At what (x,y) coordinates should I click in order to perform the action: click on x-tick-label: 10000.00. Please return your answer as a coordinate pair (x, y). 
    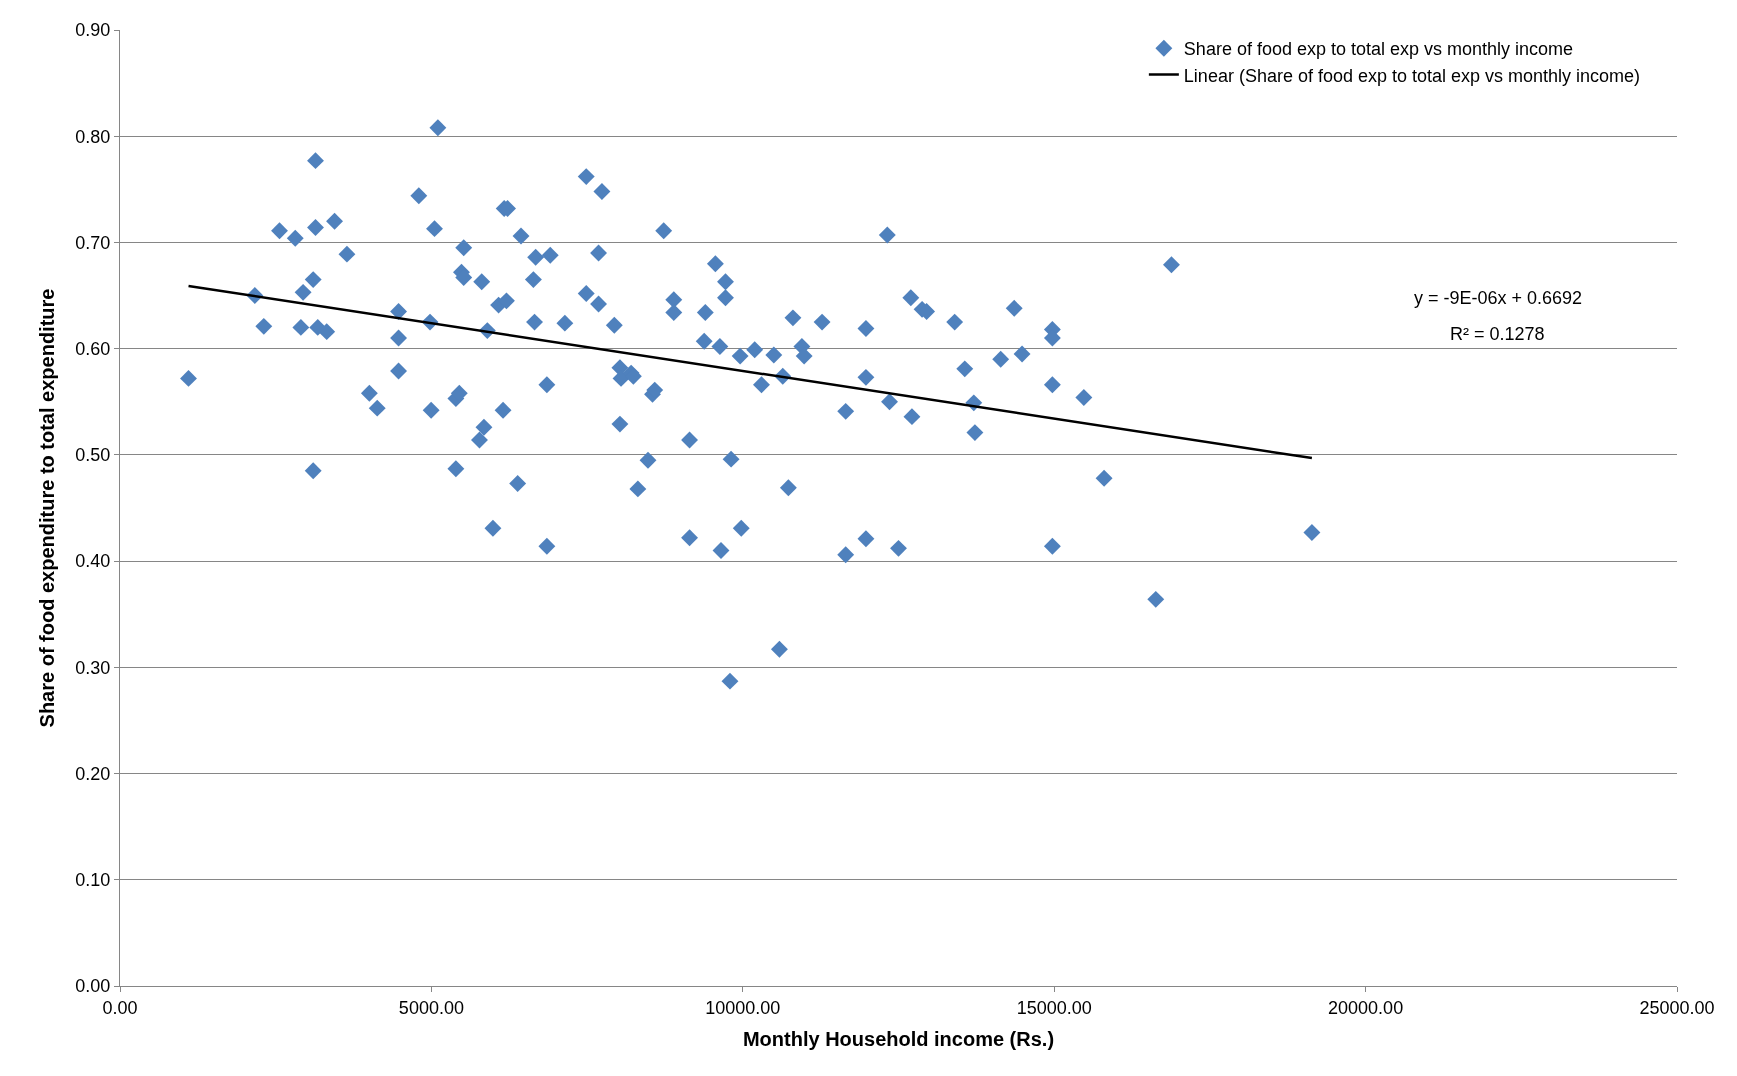
    Looking at the image, I should click on (743, 1007).